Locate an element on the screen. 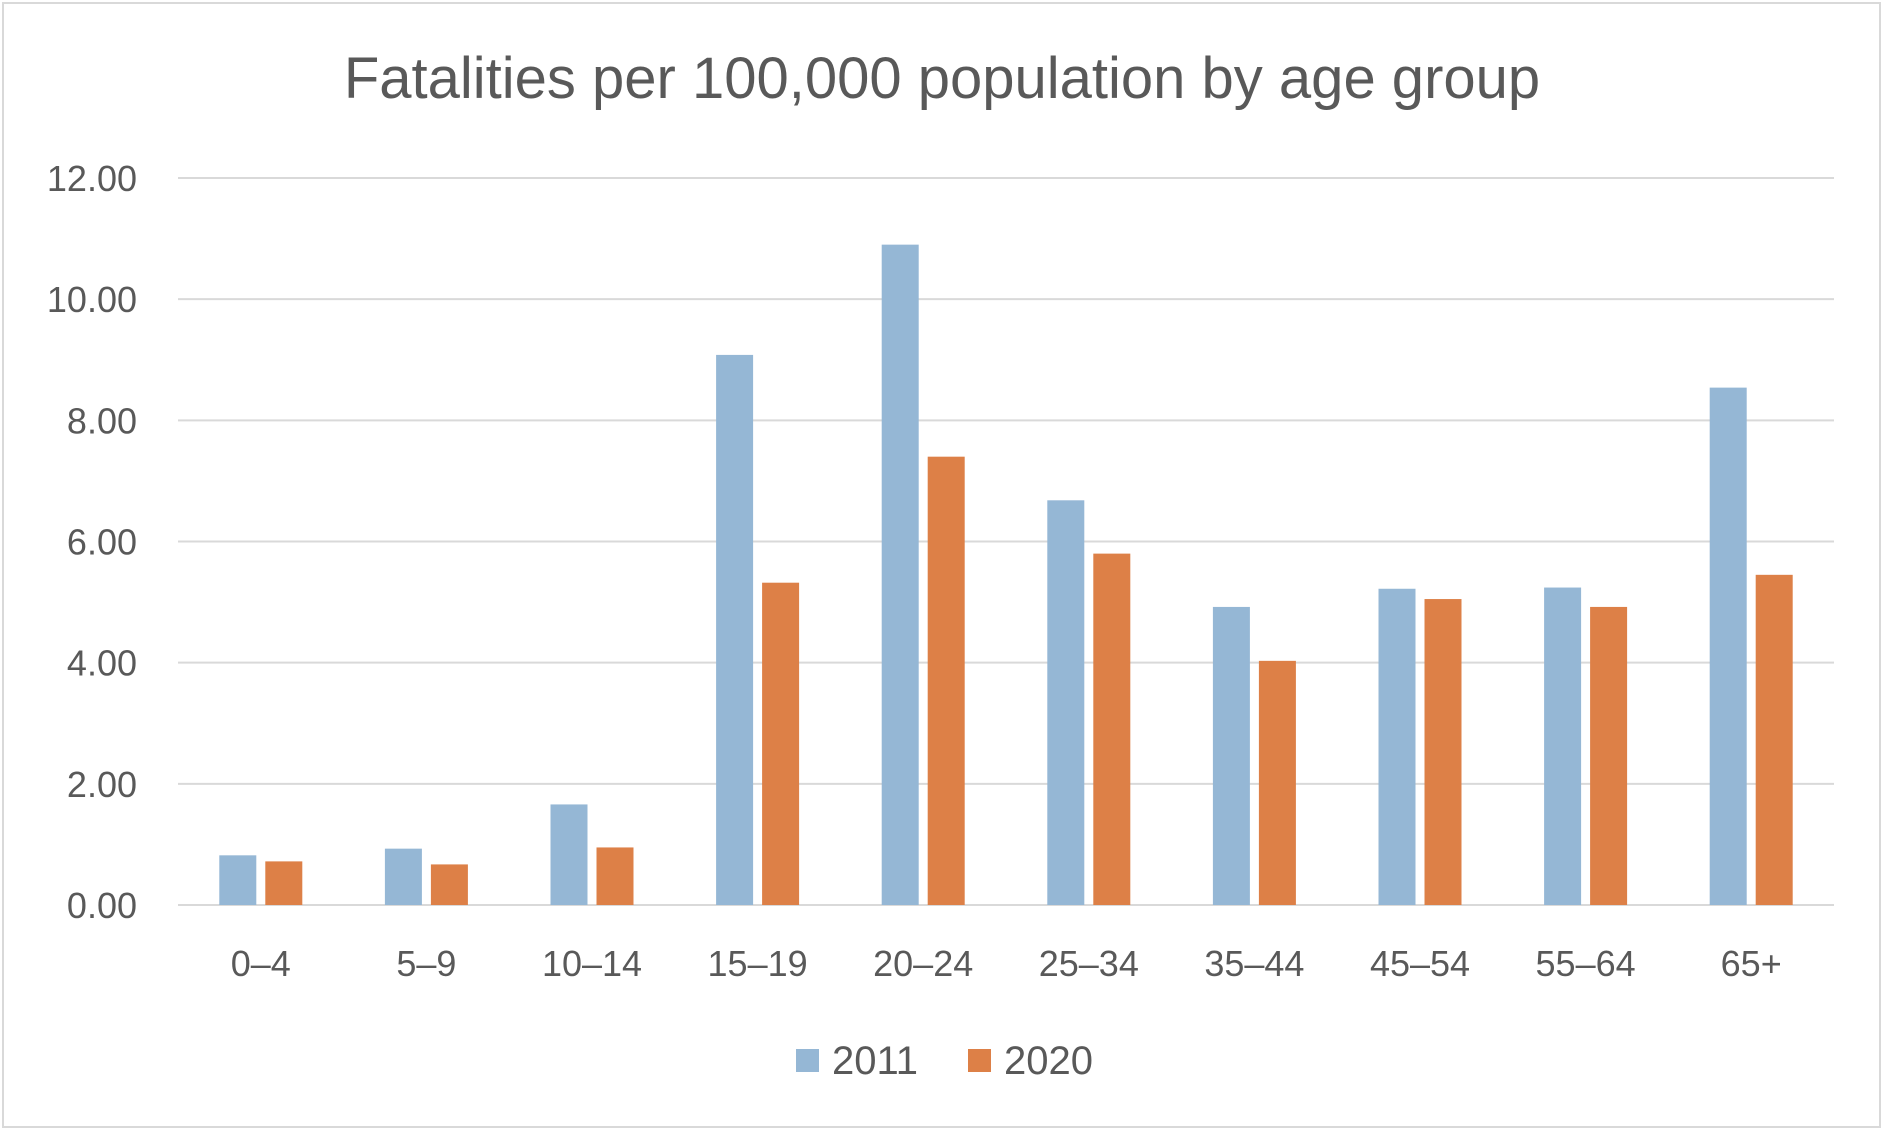  y-tick-label: 0.00 is located at coordinates (102, 905).